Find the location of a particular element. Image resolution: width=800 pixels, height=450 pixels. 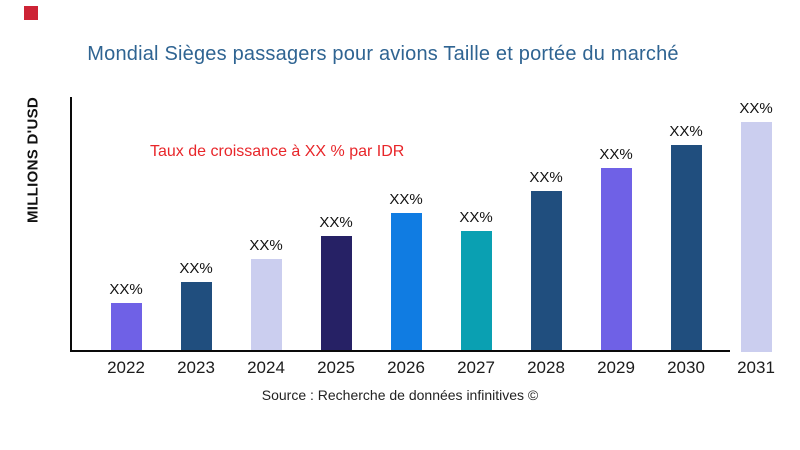

red-square-marker is located at coordinates (31, 13).